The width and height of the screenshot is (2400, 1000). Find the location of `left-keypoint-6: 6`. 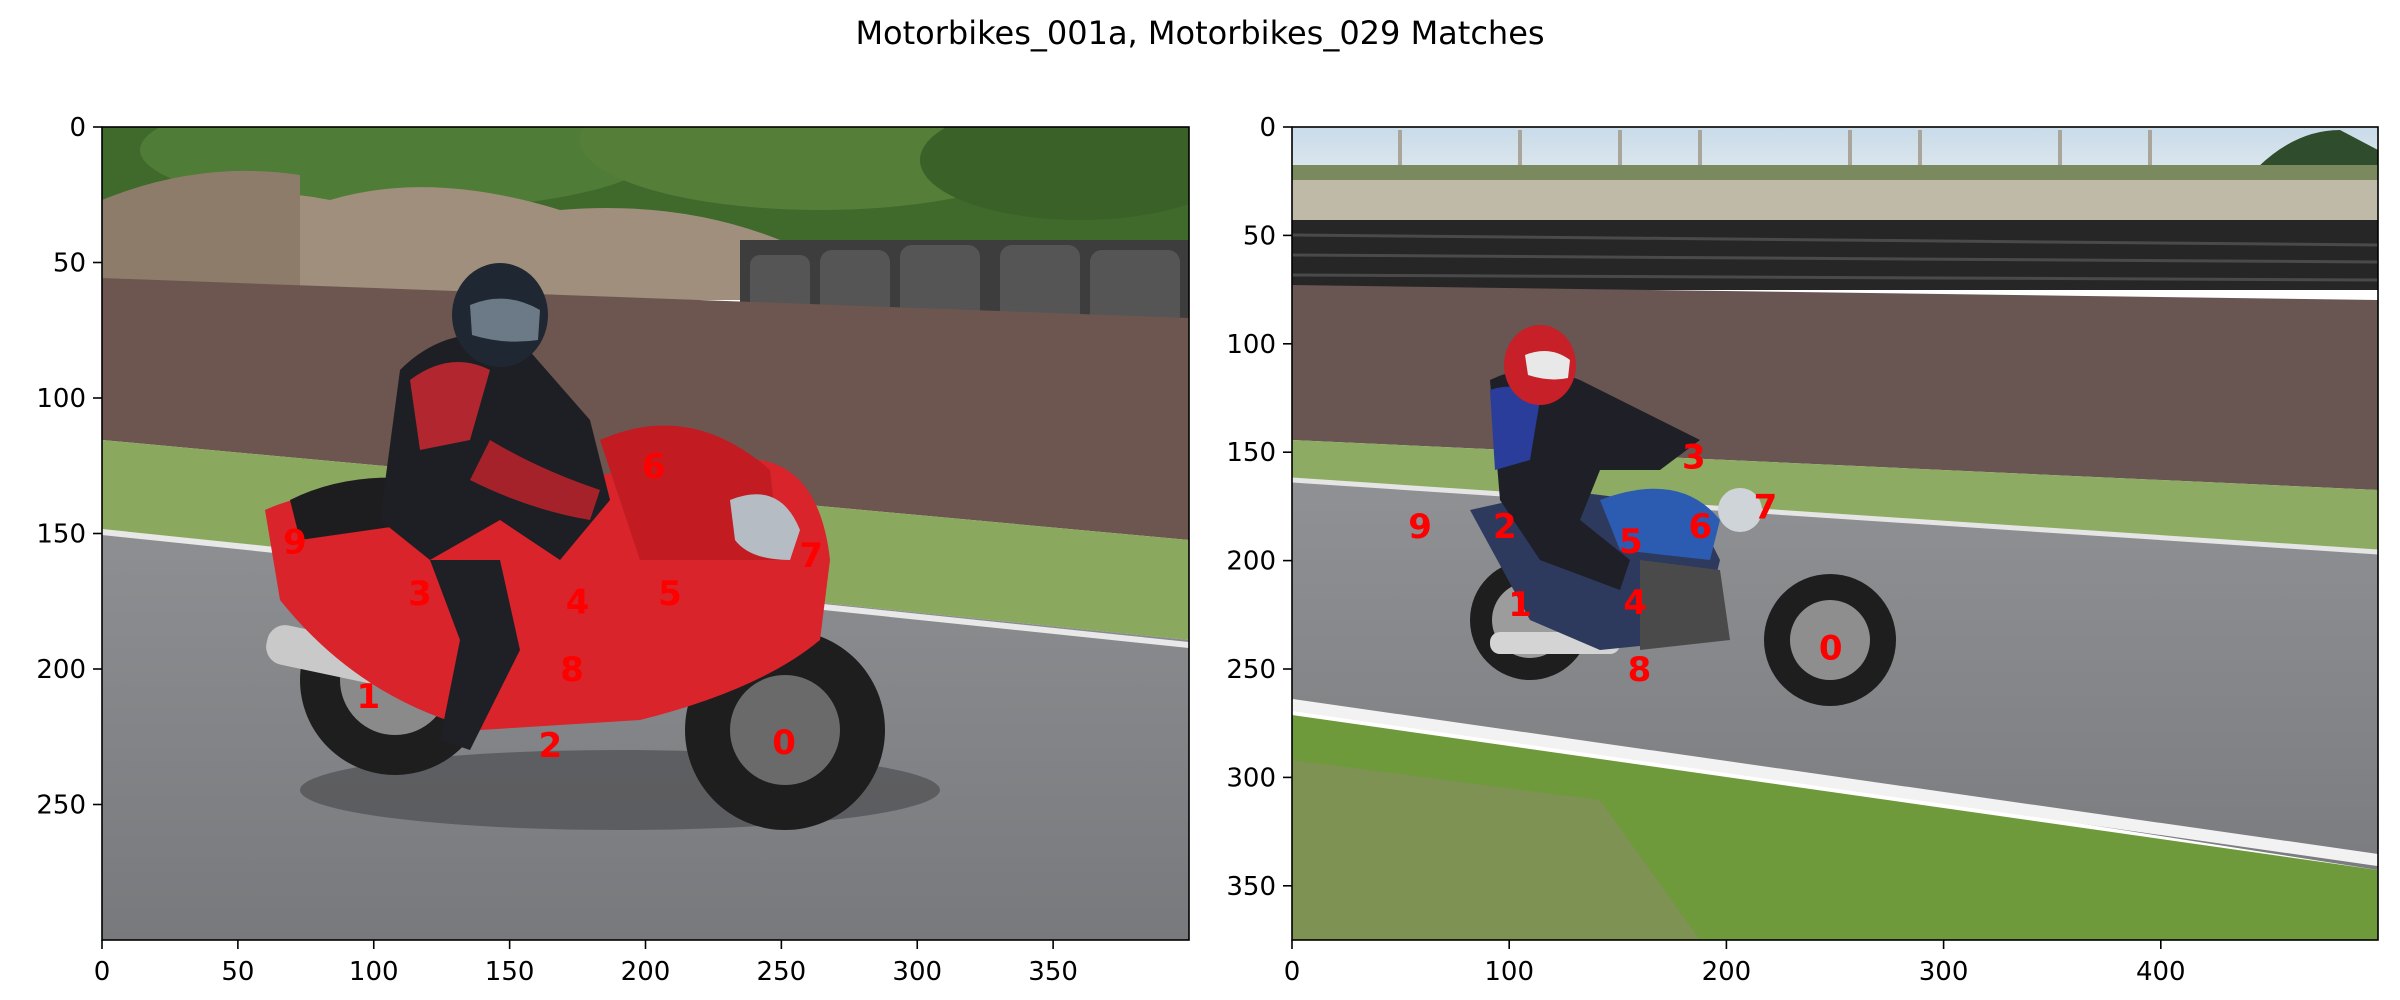

left-keypoint-6: 6 is located at coordinates (654, 467).